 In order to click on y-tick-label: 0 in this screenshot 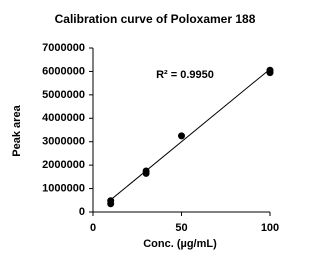, I will do `click(82, 212)`.